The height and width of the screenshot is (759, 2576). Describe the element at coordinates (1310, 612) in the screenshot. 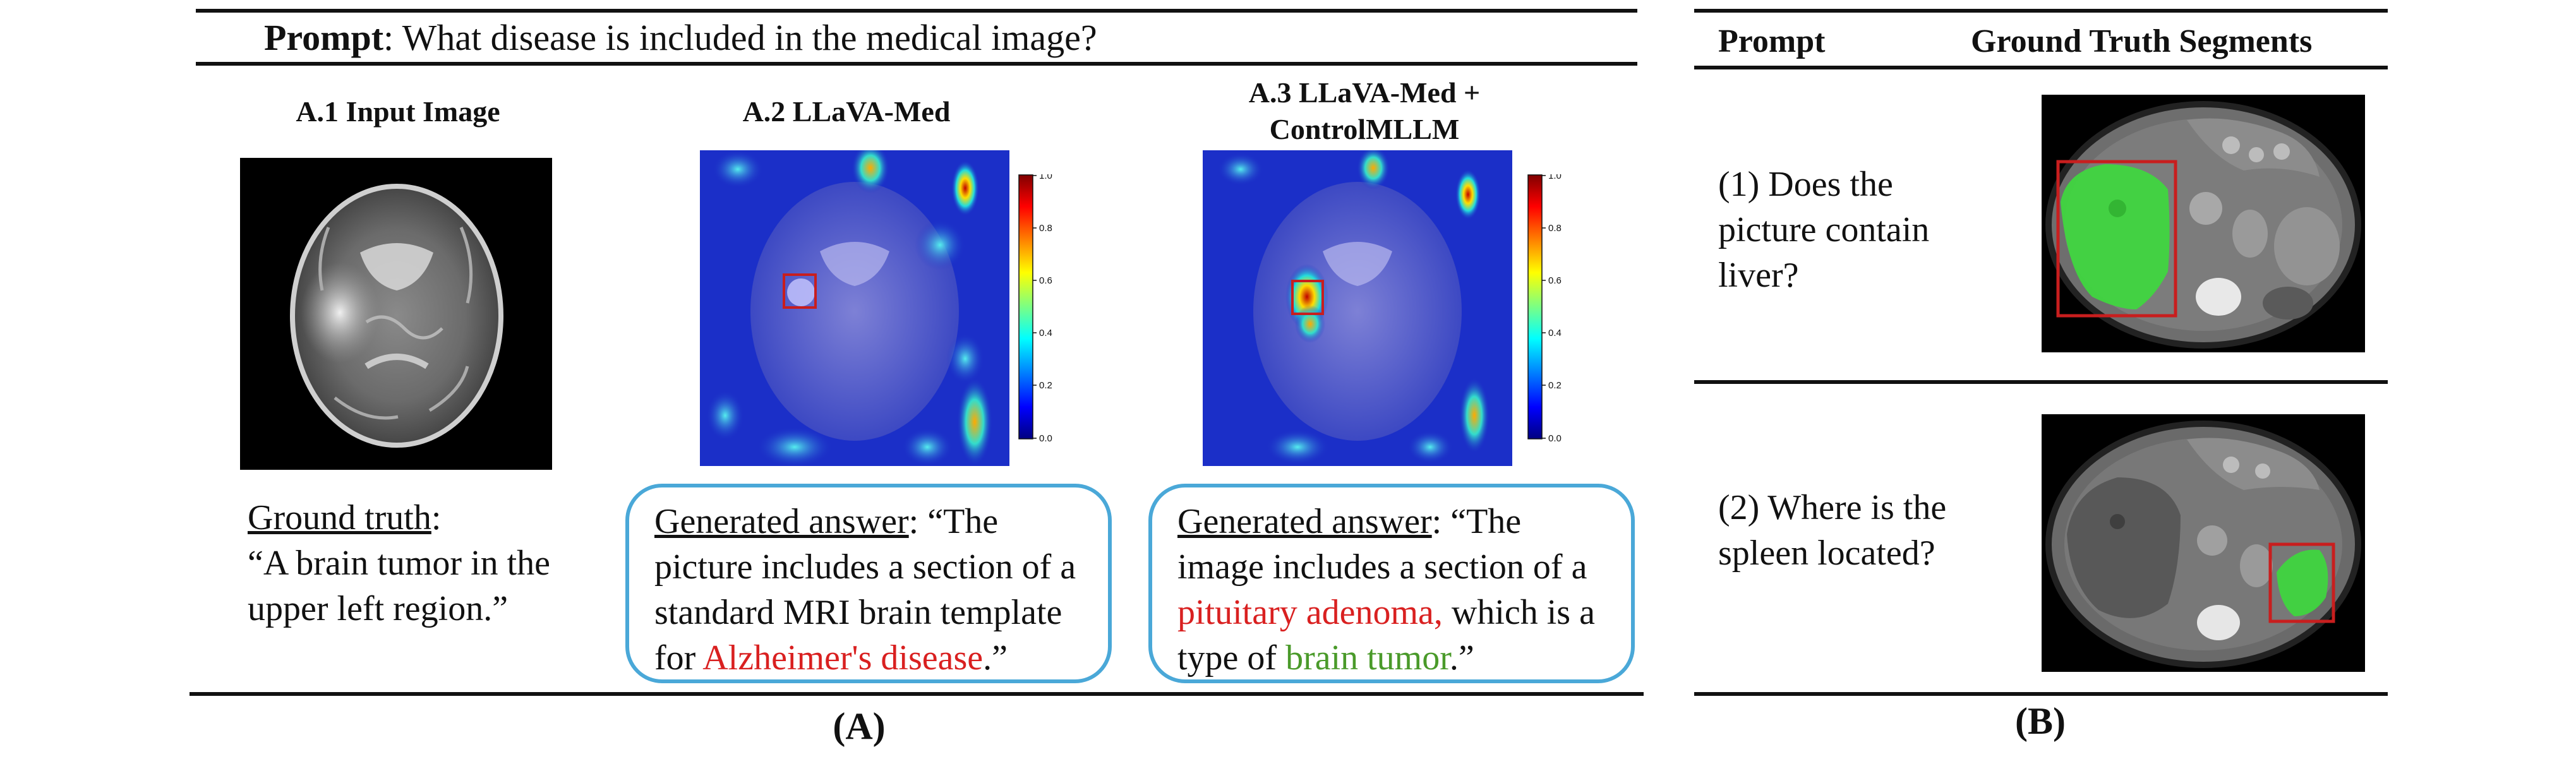

I see `answer-specific-disease: pituitary adenoma,` at that location.